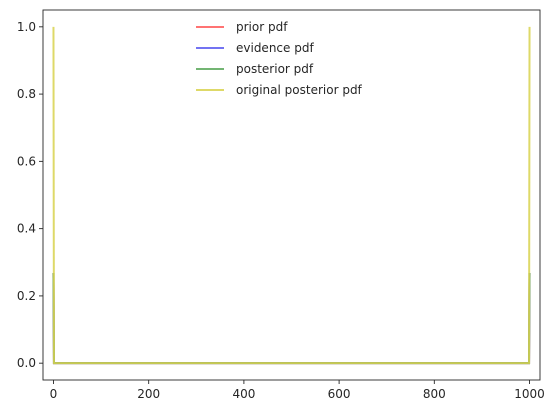  Describe the element at coordinates (434, 394) in the screenshot. I see `x-tick-label: 800` at that location.